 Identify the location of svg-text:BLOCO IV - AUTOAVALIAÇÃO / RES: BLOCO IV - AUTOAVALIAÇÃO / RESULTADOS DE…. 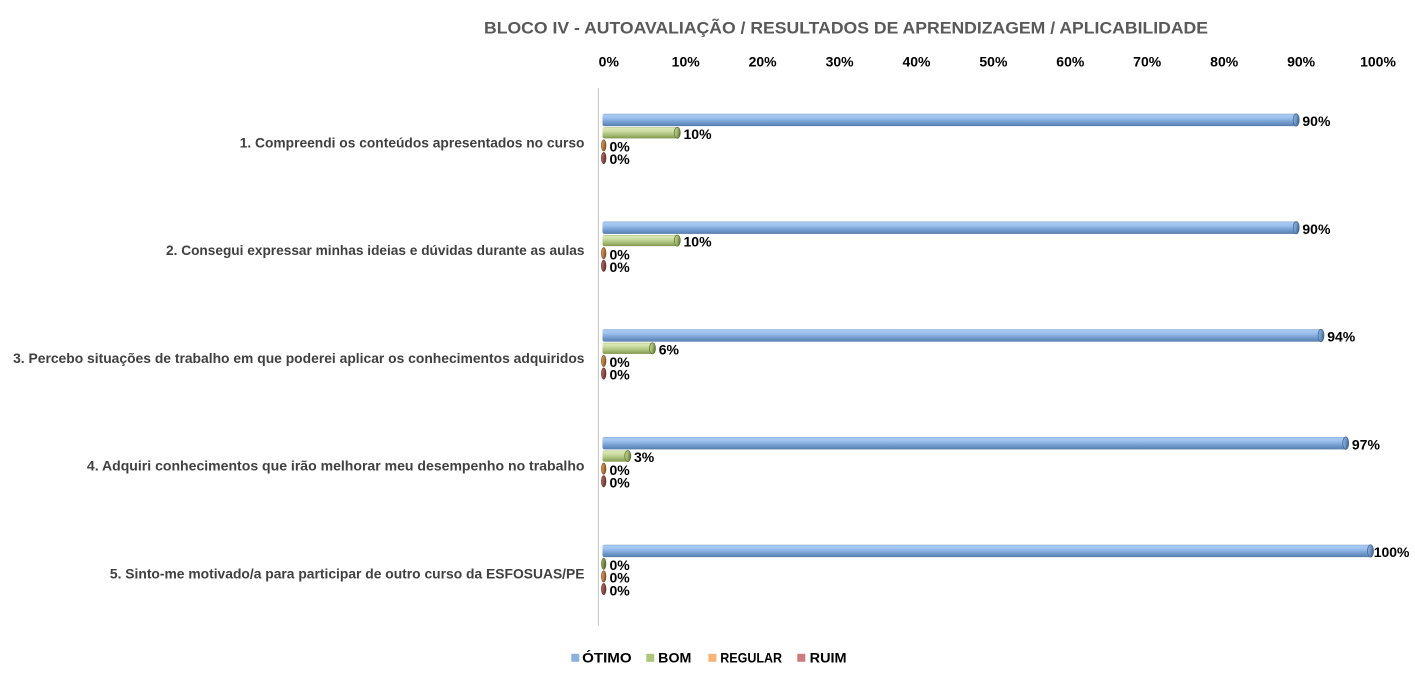
(846, 28).